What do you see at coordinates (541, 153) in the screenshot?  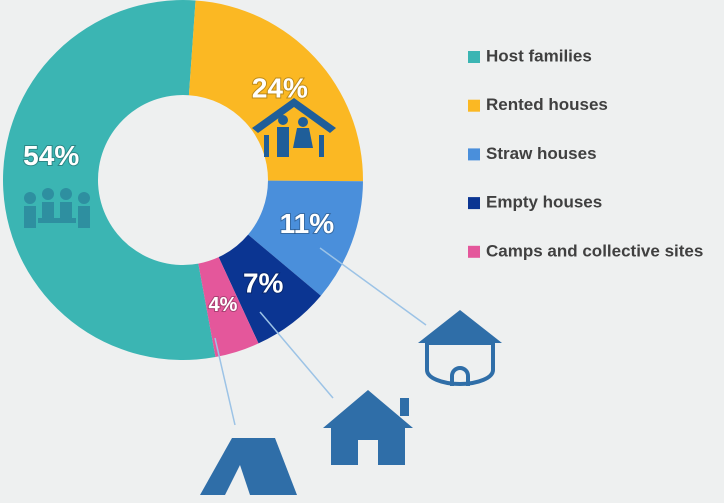 I see `legend-label: Straw houses` at bounding box center [541, 153].